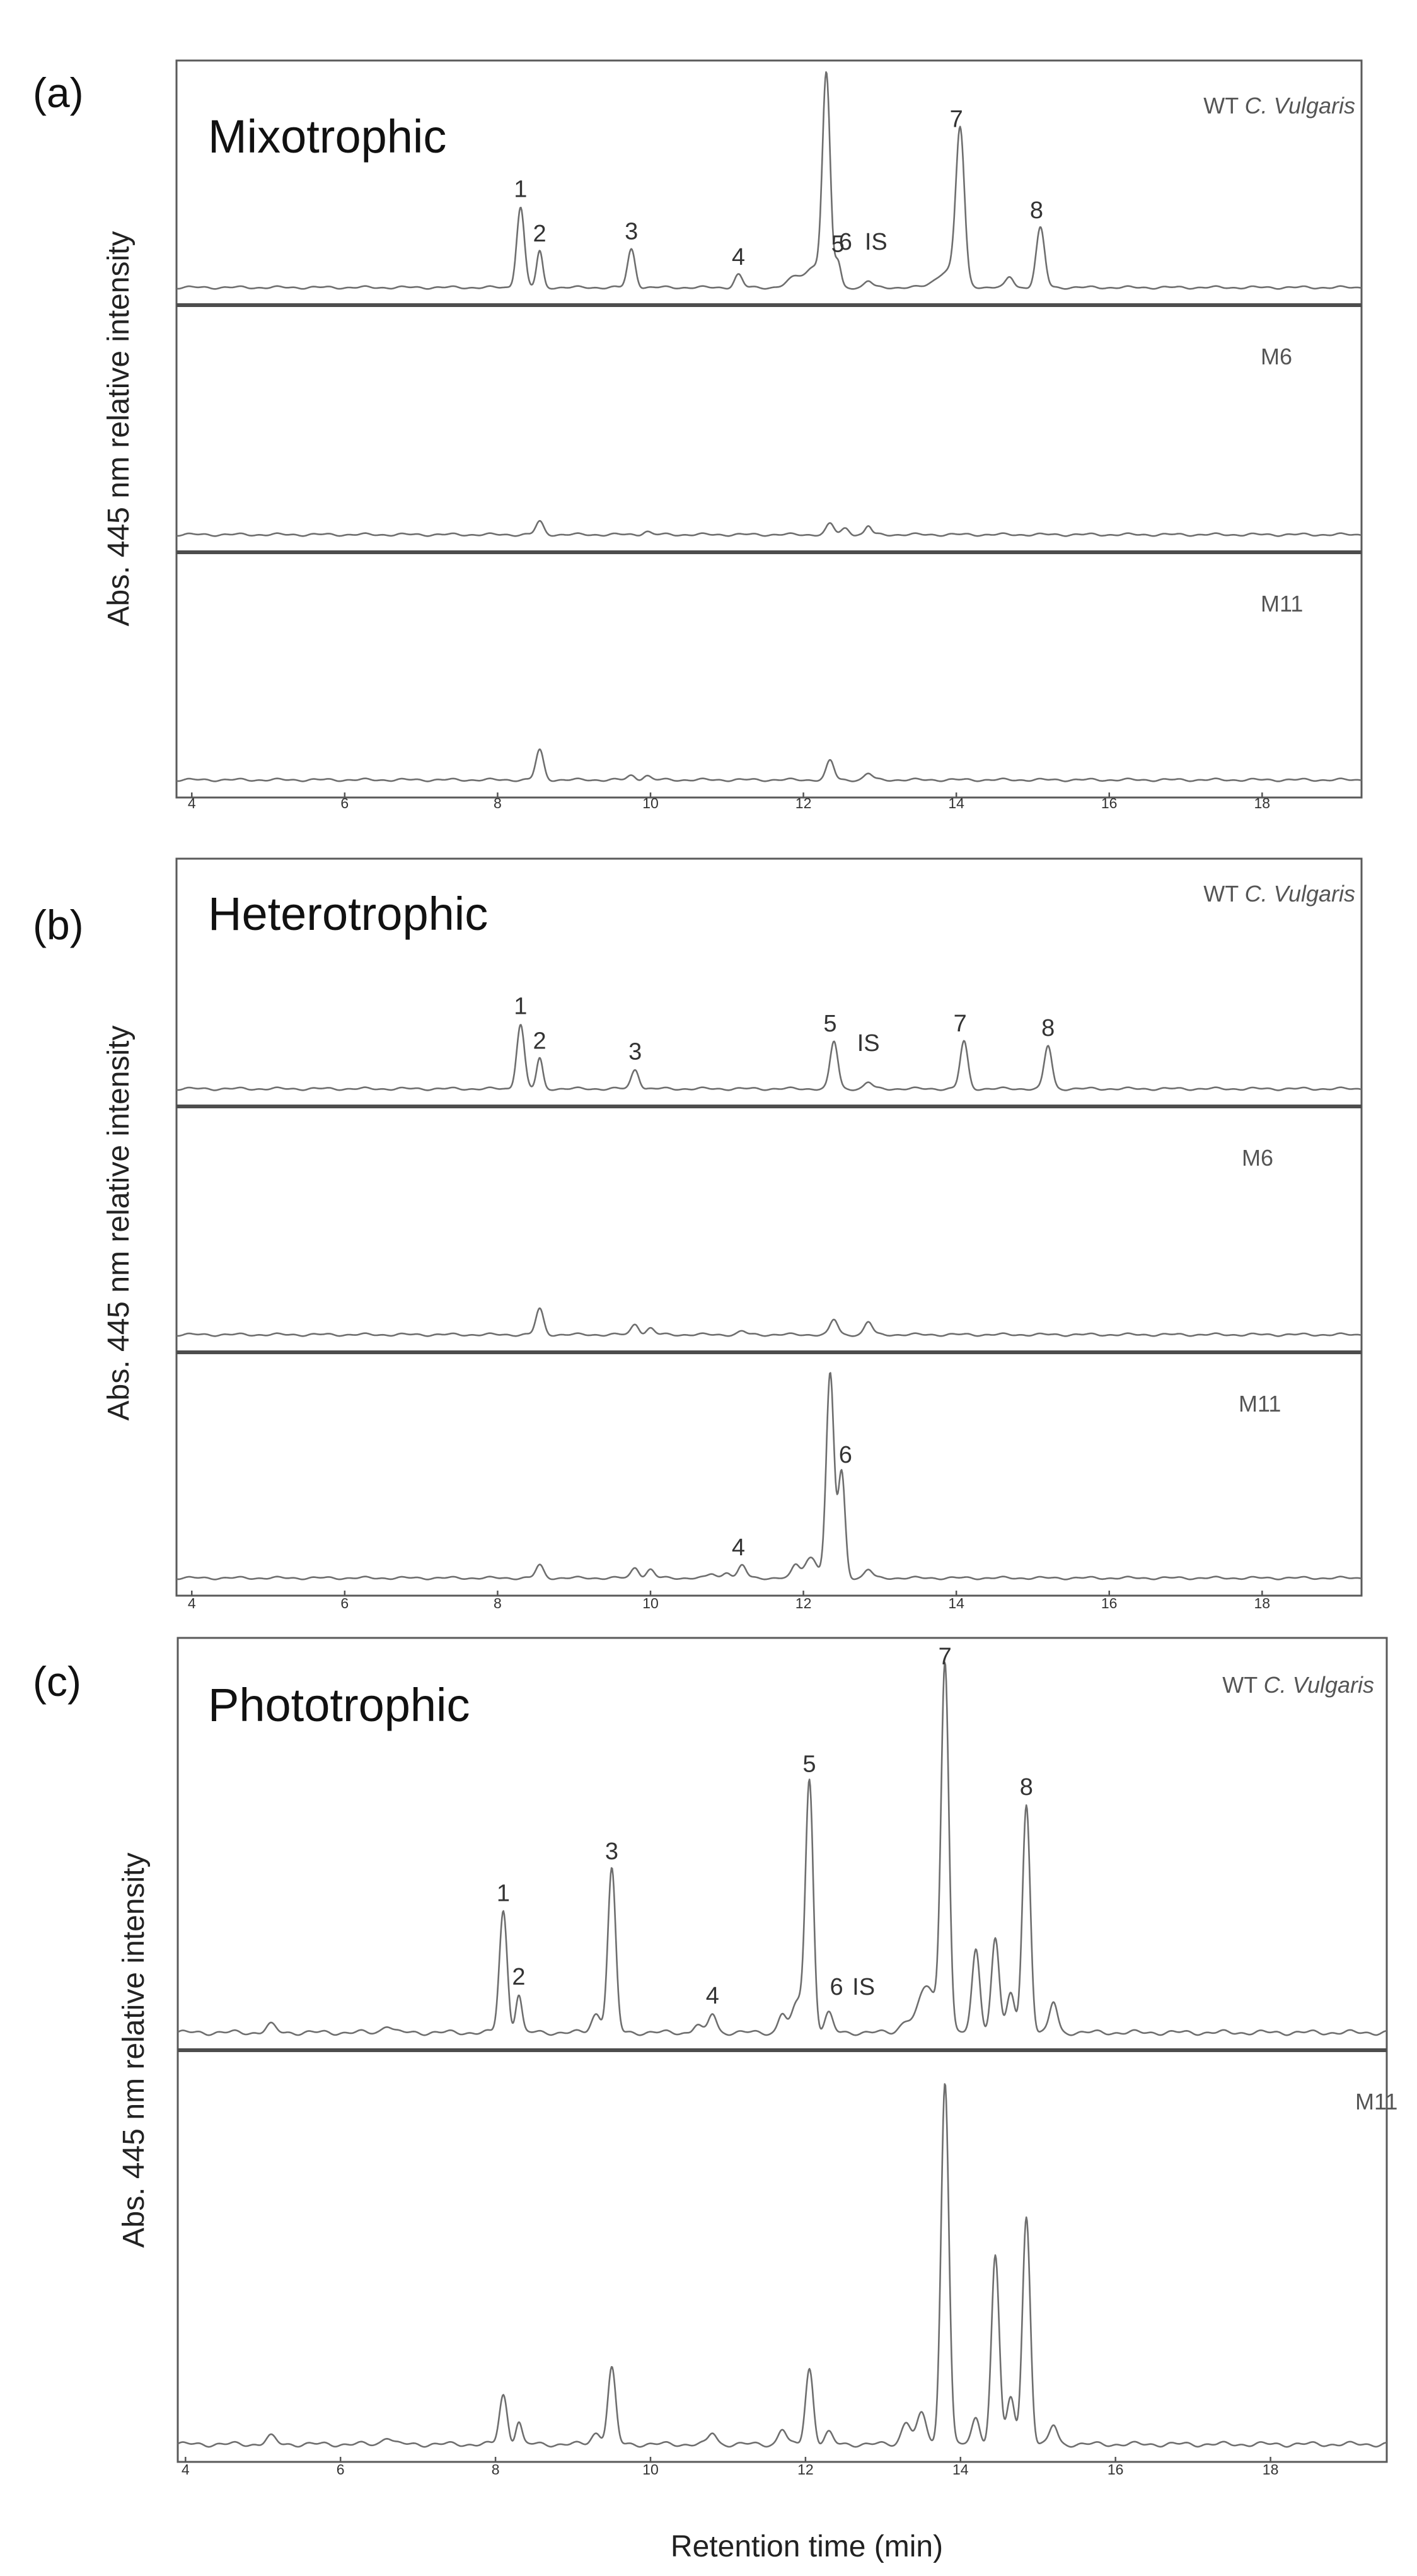 This screenshot has width=1417, height=2576. What do you see at coordinates (59, 93) in the screenshot?
I see `panel-label: (a)` at bounding box center [59, 93].